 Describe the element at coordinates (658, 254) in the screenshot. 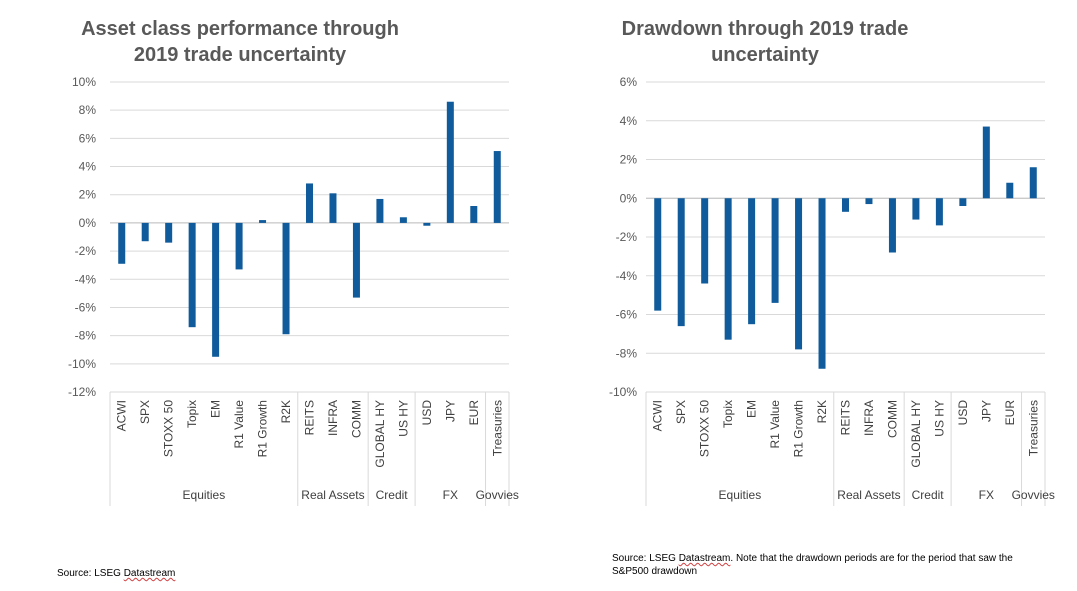

I see `bar-right-acwi` at that location.